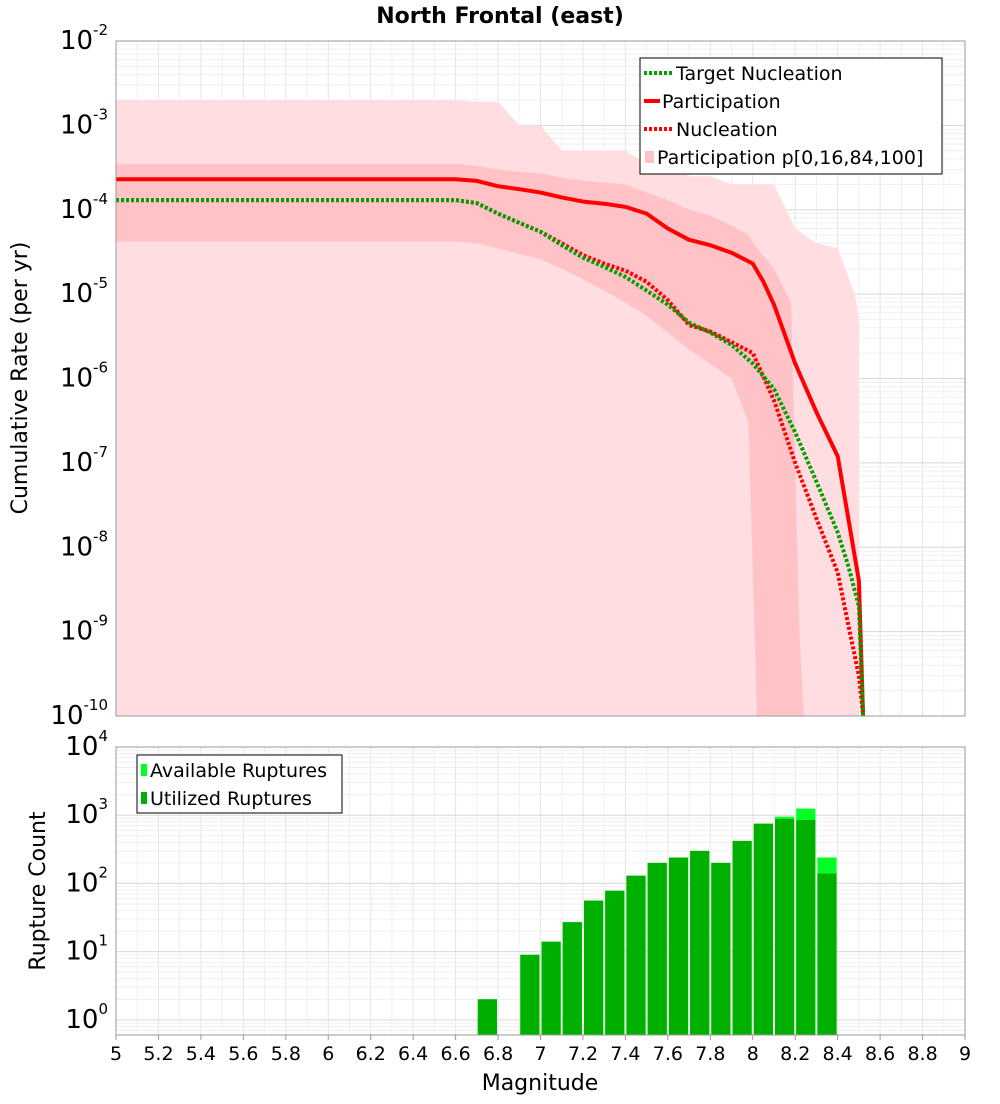 This screenshot has height=1104, width=1000. I want to click on x-tick-label: 8, so click(753, 1054).